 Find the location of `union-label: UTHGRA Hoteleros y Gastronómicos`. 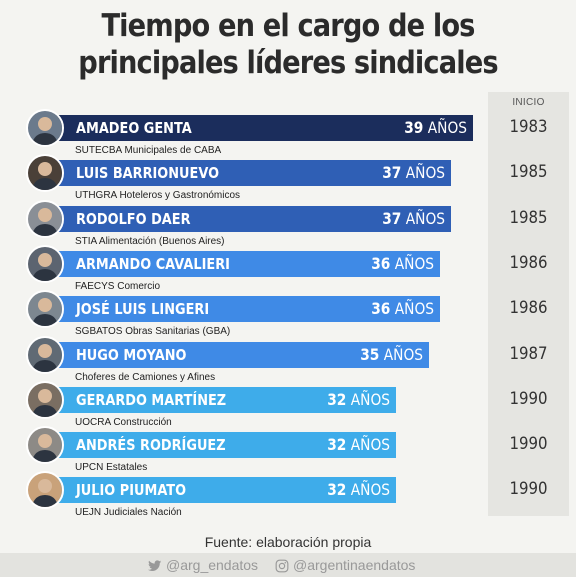

union-label: UTHGRA Hoteleros y Gastronómicos is located at coordinates (158, 196).